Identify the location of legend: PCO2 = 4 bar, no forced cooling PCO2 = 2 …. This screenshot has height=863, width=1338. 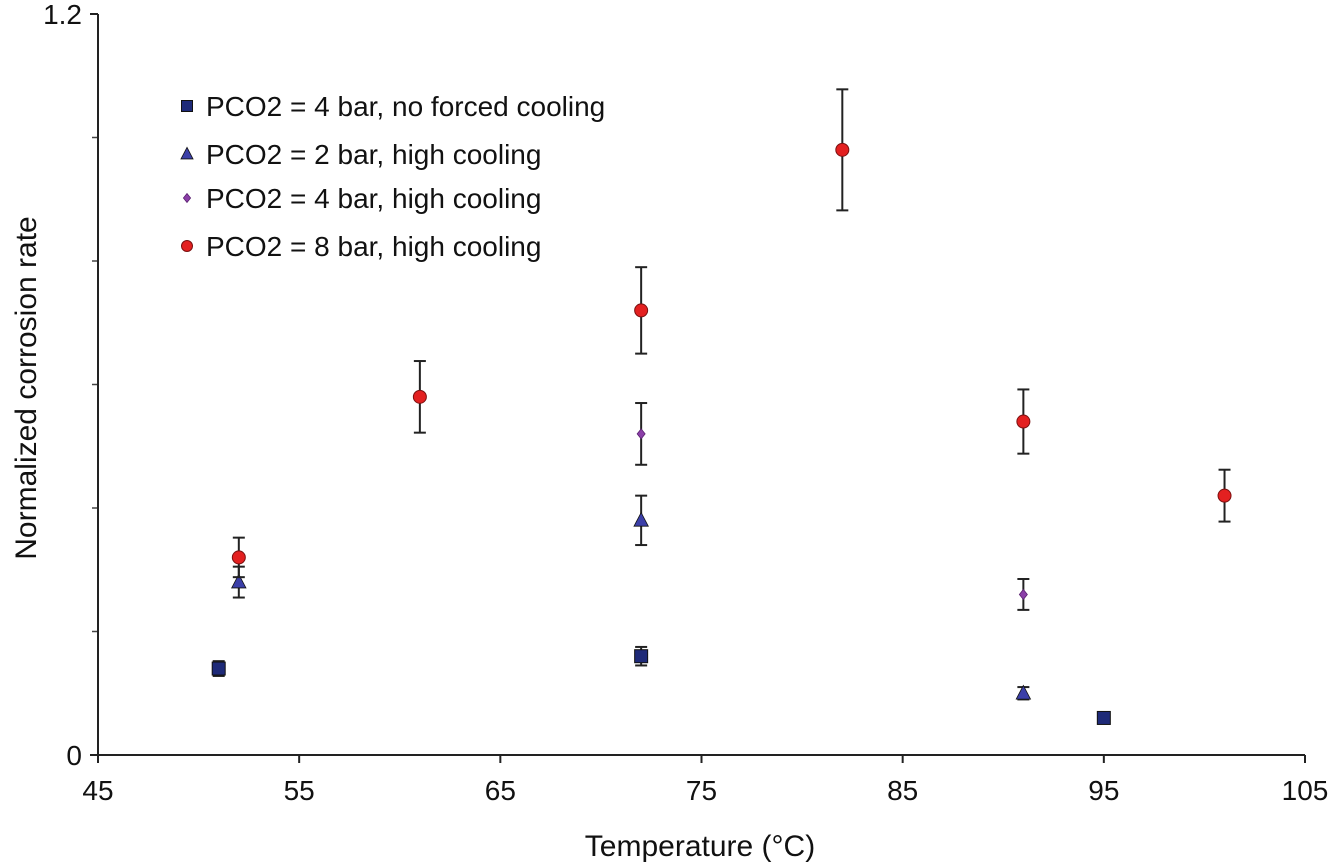
(392, 176).